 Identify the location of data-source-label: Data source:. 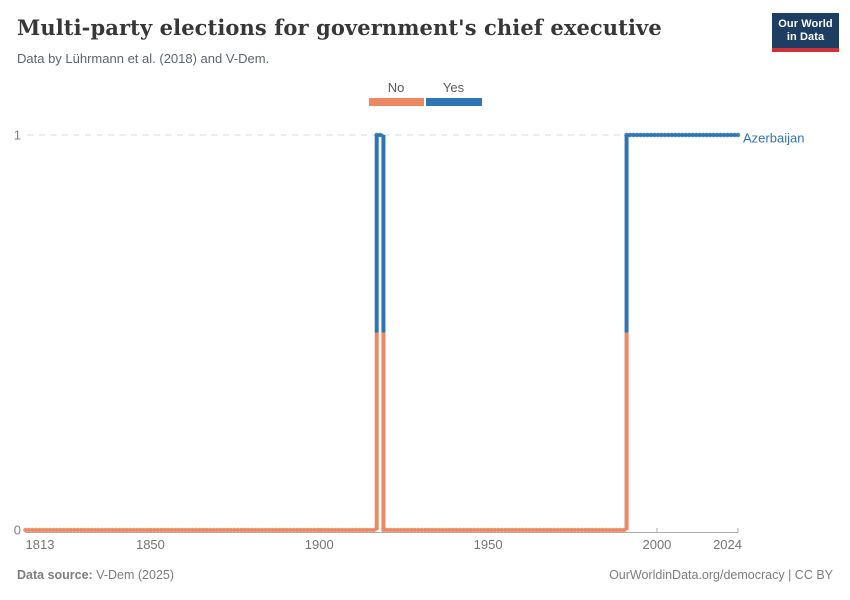
(55, 575).